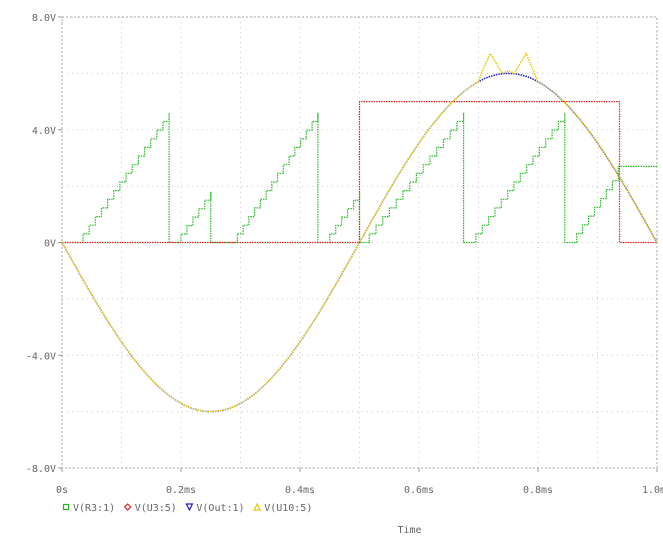  What do you see at coordinates (181, 490) in the screenshot?
I see `x-tick-label: 0.2ms` at bounding box center [181, 490].